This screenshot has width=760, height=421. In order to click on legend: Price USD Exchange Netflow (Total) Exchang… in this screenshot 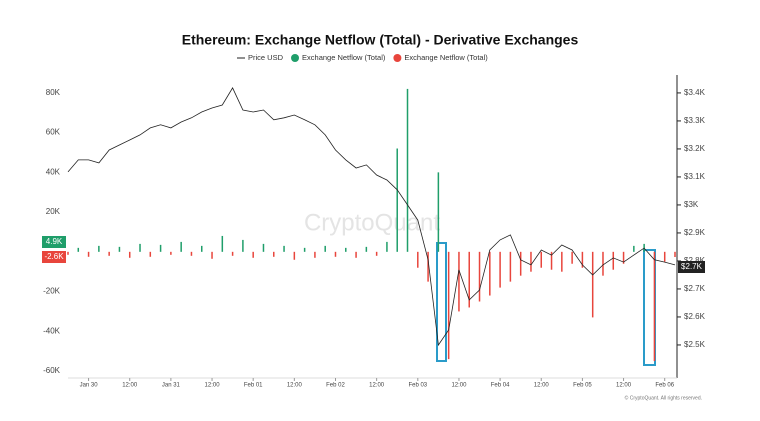, I will do `click(362, 57)`.